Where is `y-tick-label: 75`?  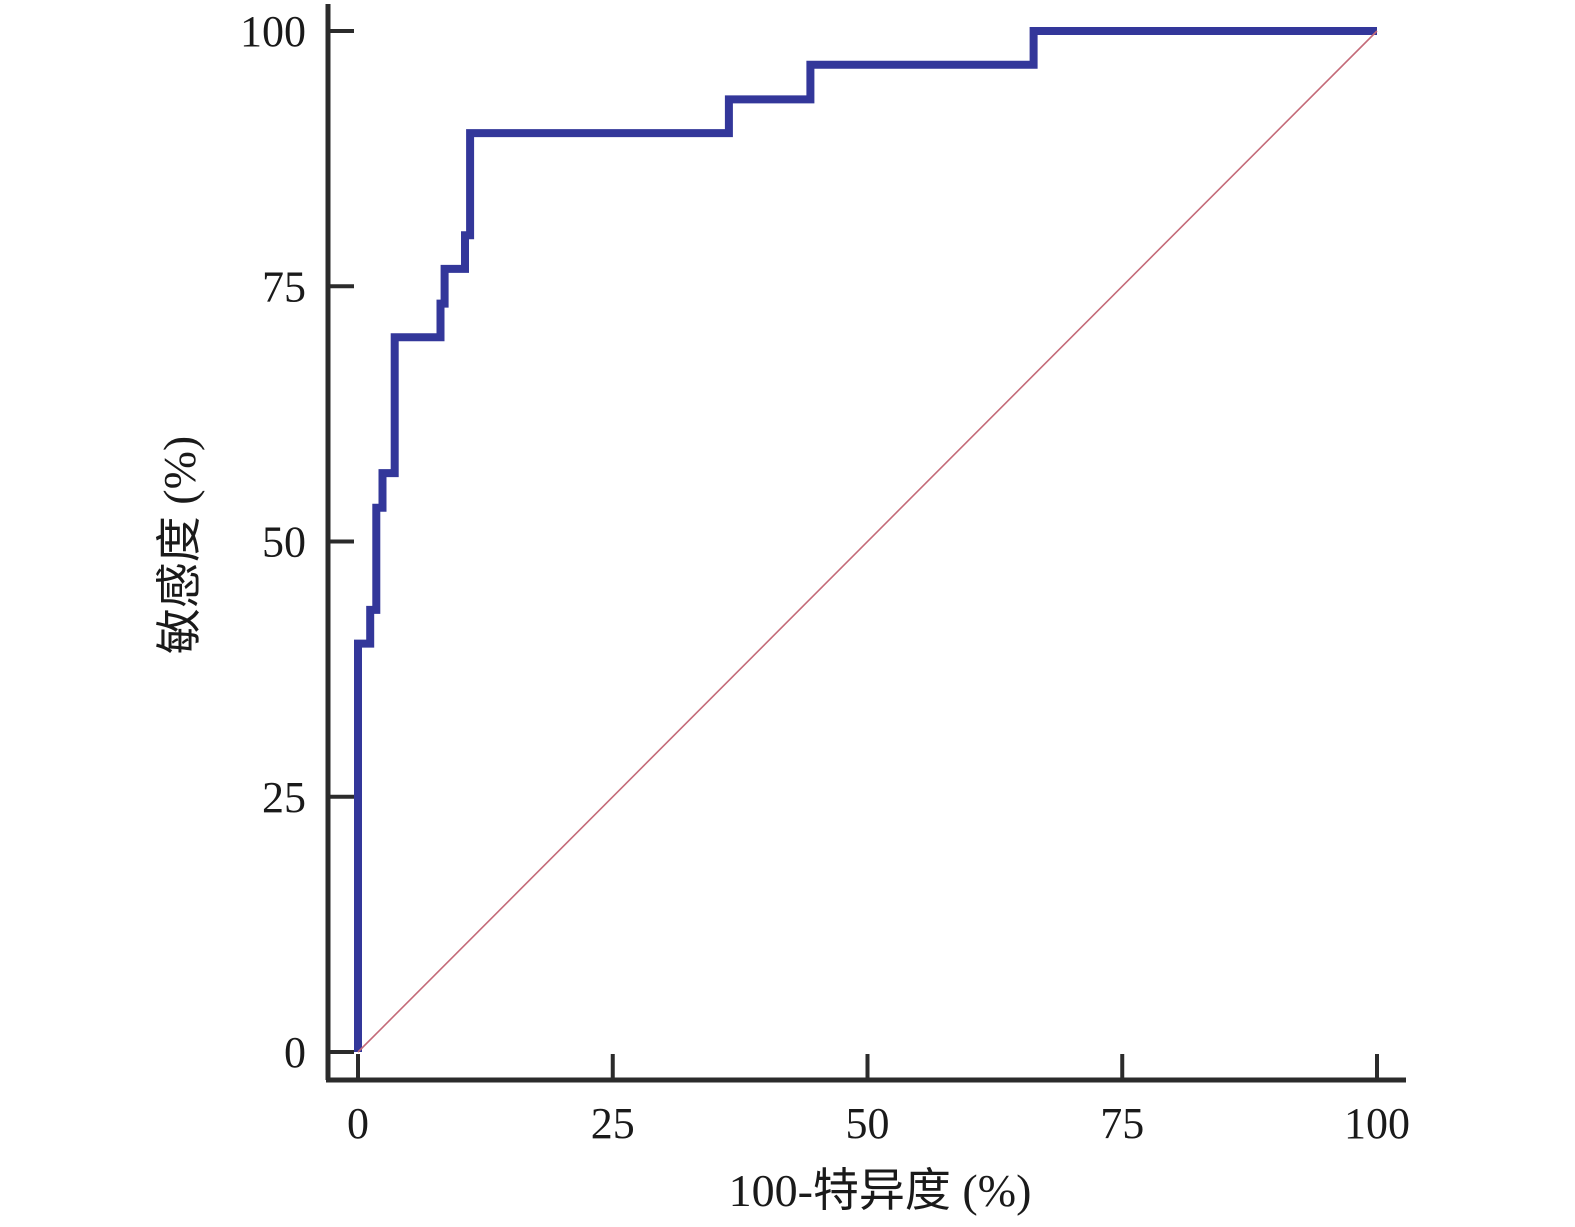 y-tick-label: 75 is located at coordinates (284, 286).